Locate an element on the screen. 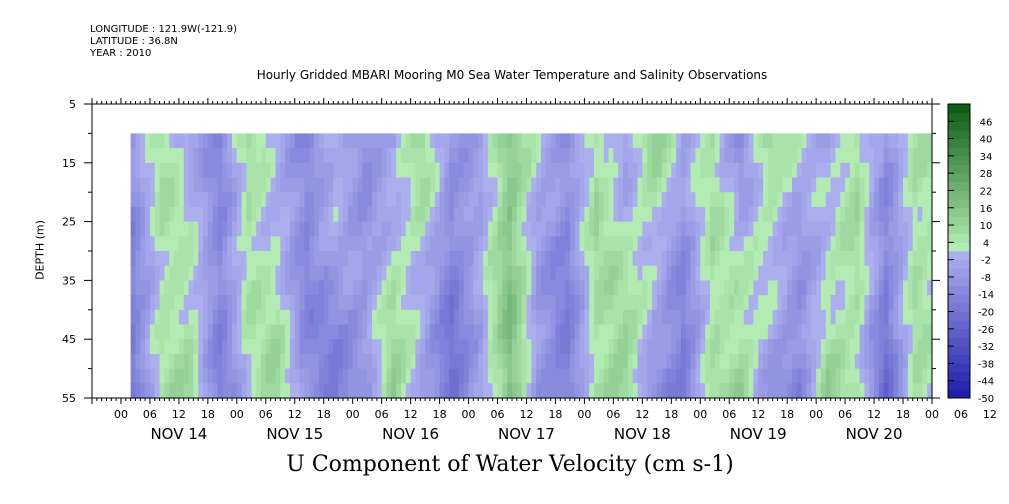  colorbar-label: -20 is located at coordinates (986, 313).